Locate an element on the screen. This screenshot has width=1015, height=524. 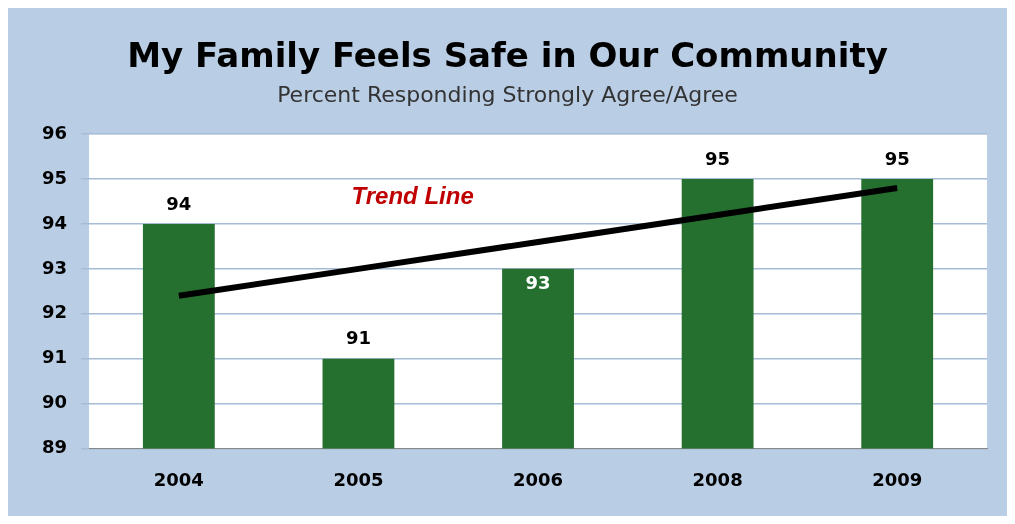
y-tick-label: 96 is located at coordinates (54, 132).